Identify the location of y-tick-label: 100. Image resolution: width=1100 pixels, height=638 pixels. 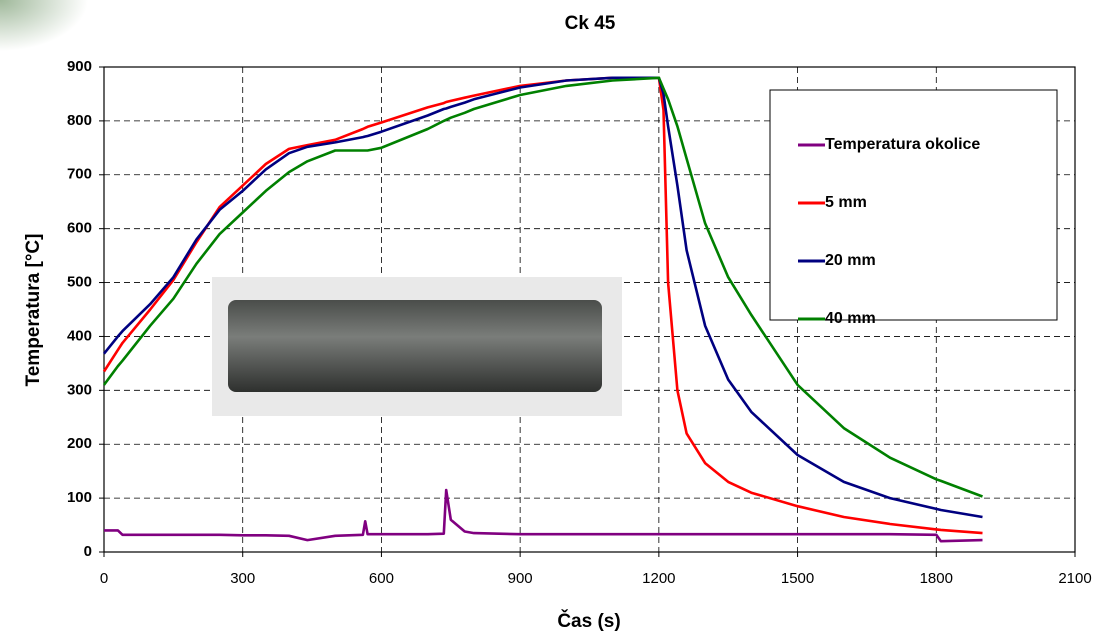
(79, 497).